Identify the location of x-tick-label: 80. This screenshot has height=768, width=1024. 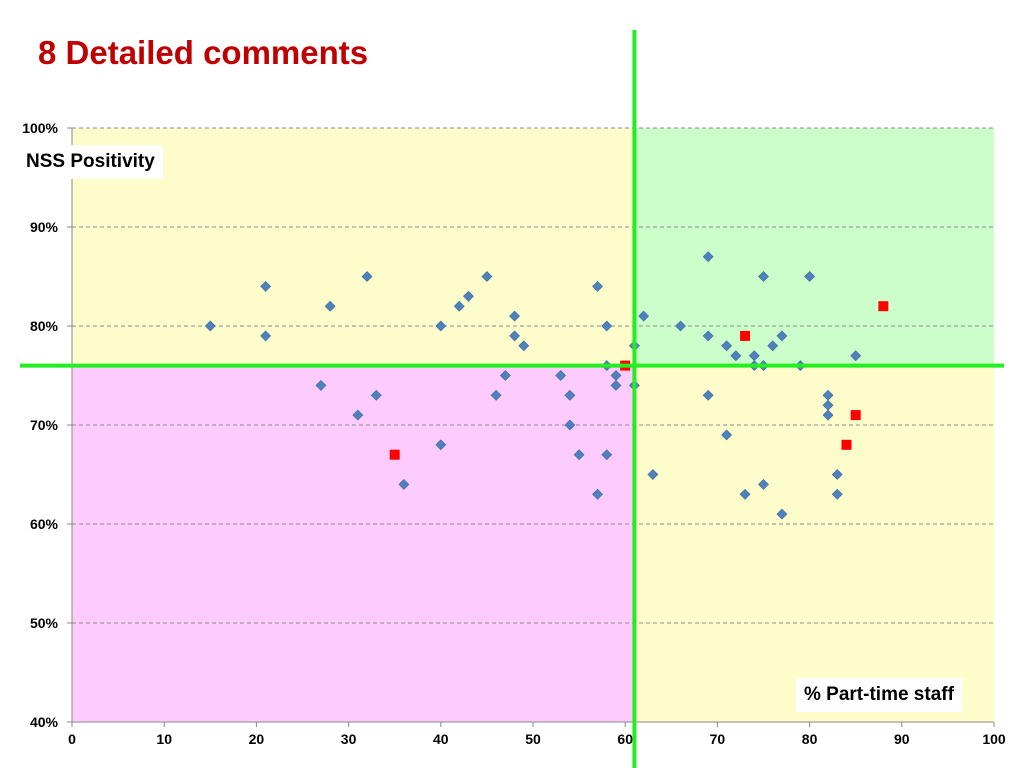
(810, 739).